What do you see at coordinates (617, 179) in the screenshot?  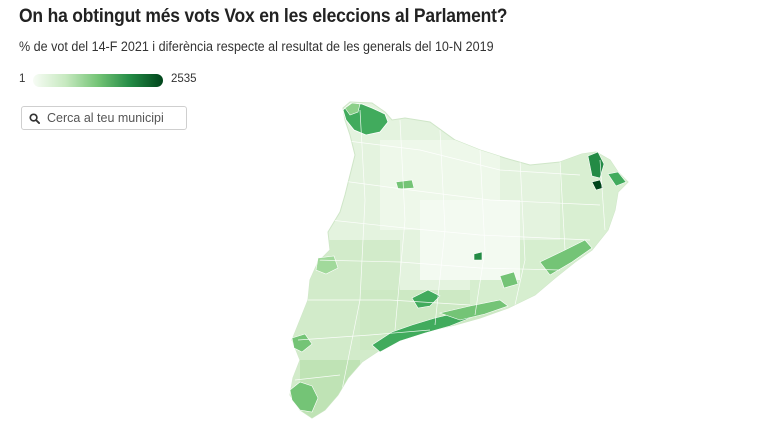 I see `cap-creus-area` at bounding box center [617, 179].